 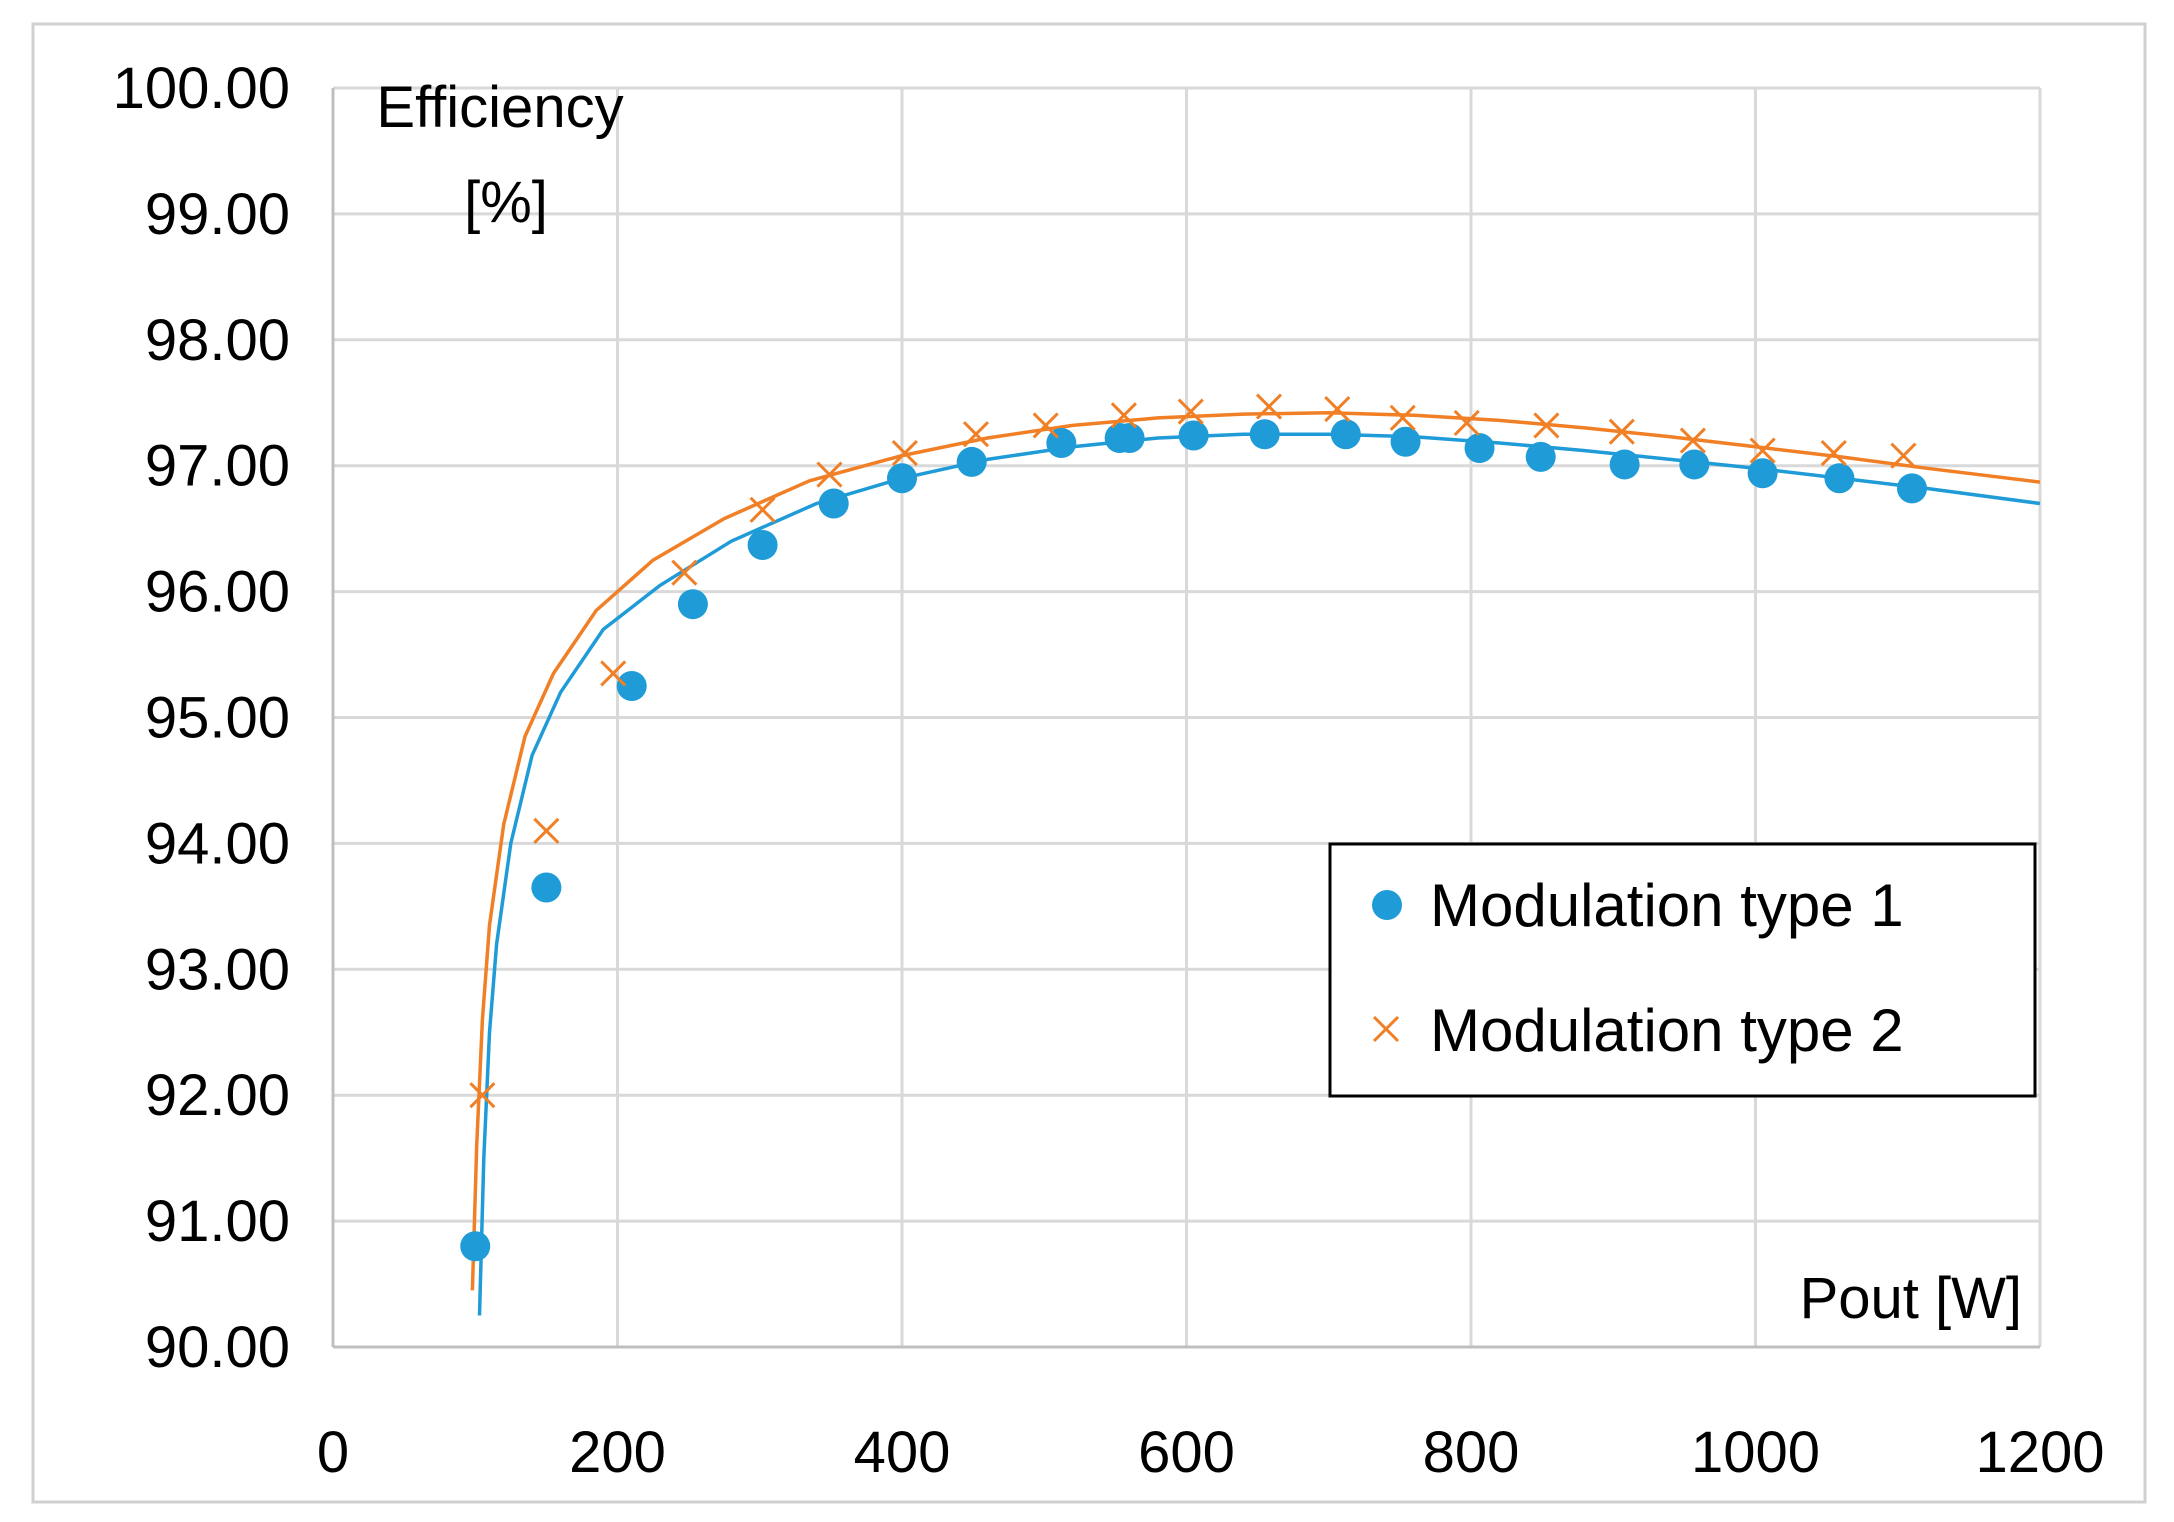 What do you see at coordinates (1911, 1298) in the screenshot?
I see `x-axis-title: Pout [W]` at bounding box center [1911, 1298].